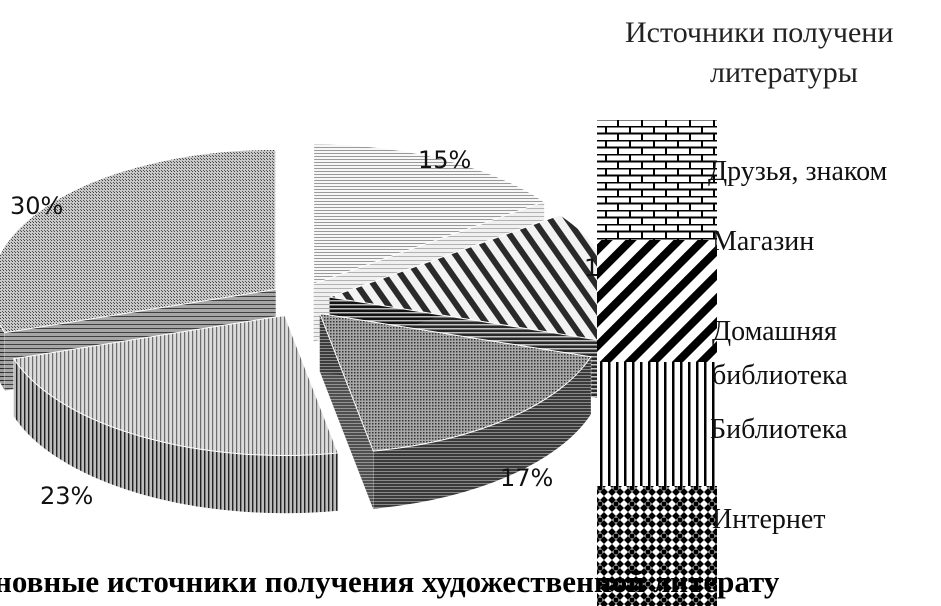  Describe the element at coordinates (429, 214) in the screenshot. I see `pie-slice-top-brick-pattern` at that location.